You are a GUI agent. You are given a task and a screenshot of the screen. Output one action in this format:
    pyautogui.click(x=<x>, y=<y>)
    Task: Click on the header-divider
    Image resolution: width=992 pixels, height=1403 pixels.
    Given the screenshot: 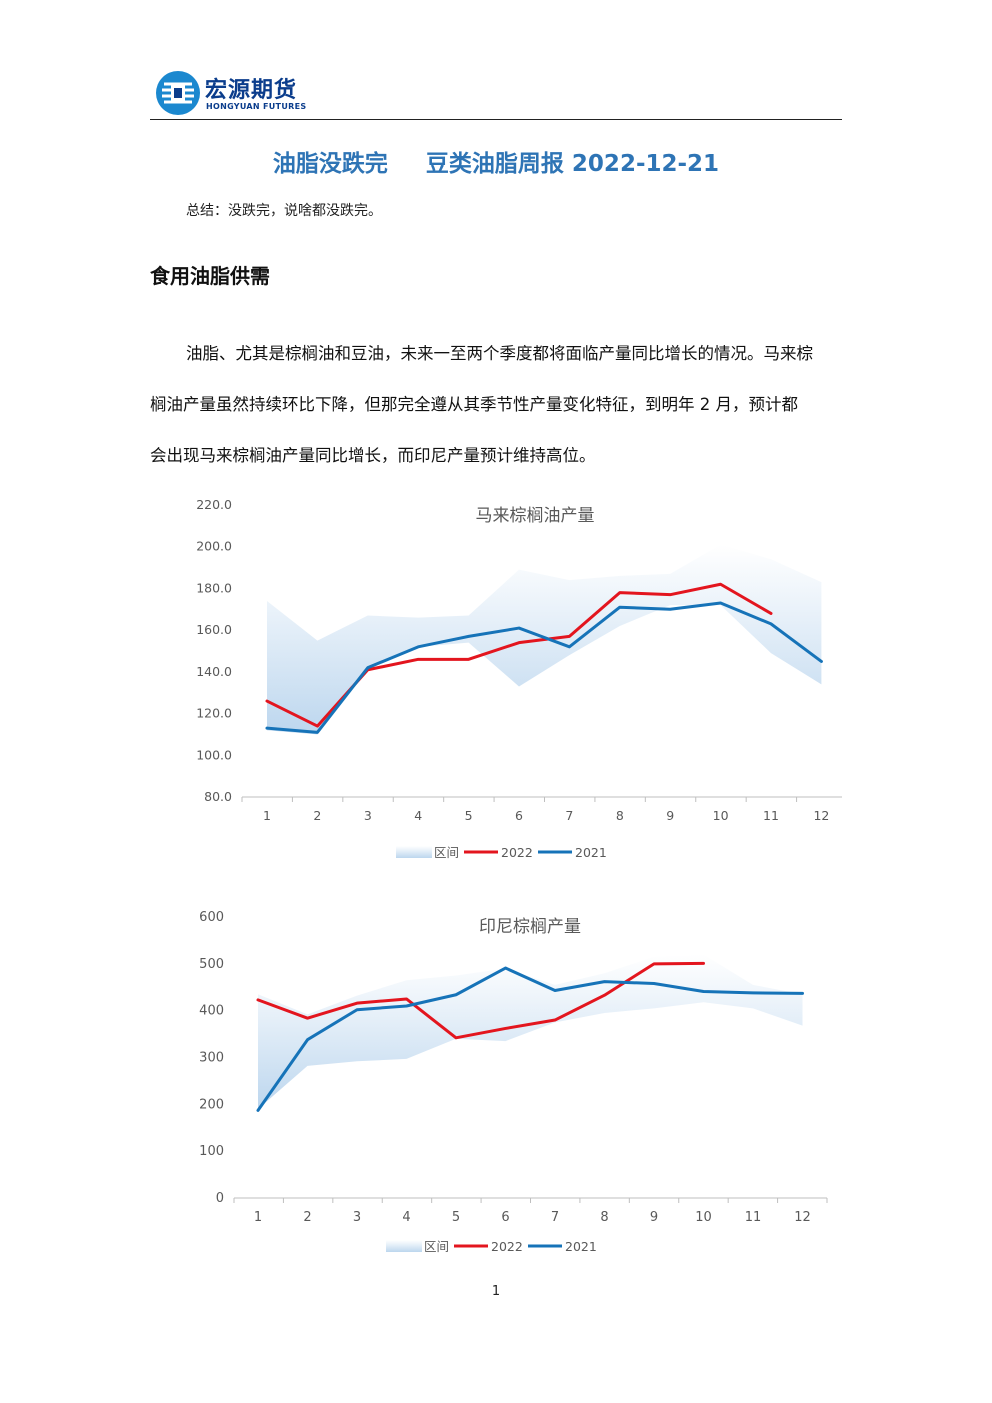 What is the action you would take?
    pyautogui.click(x=496, y=119)
    